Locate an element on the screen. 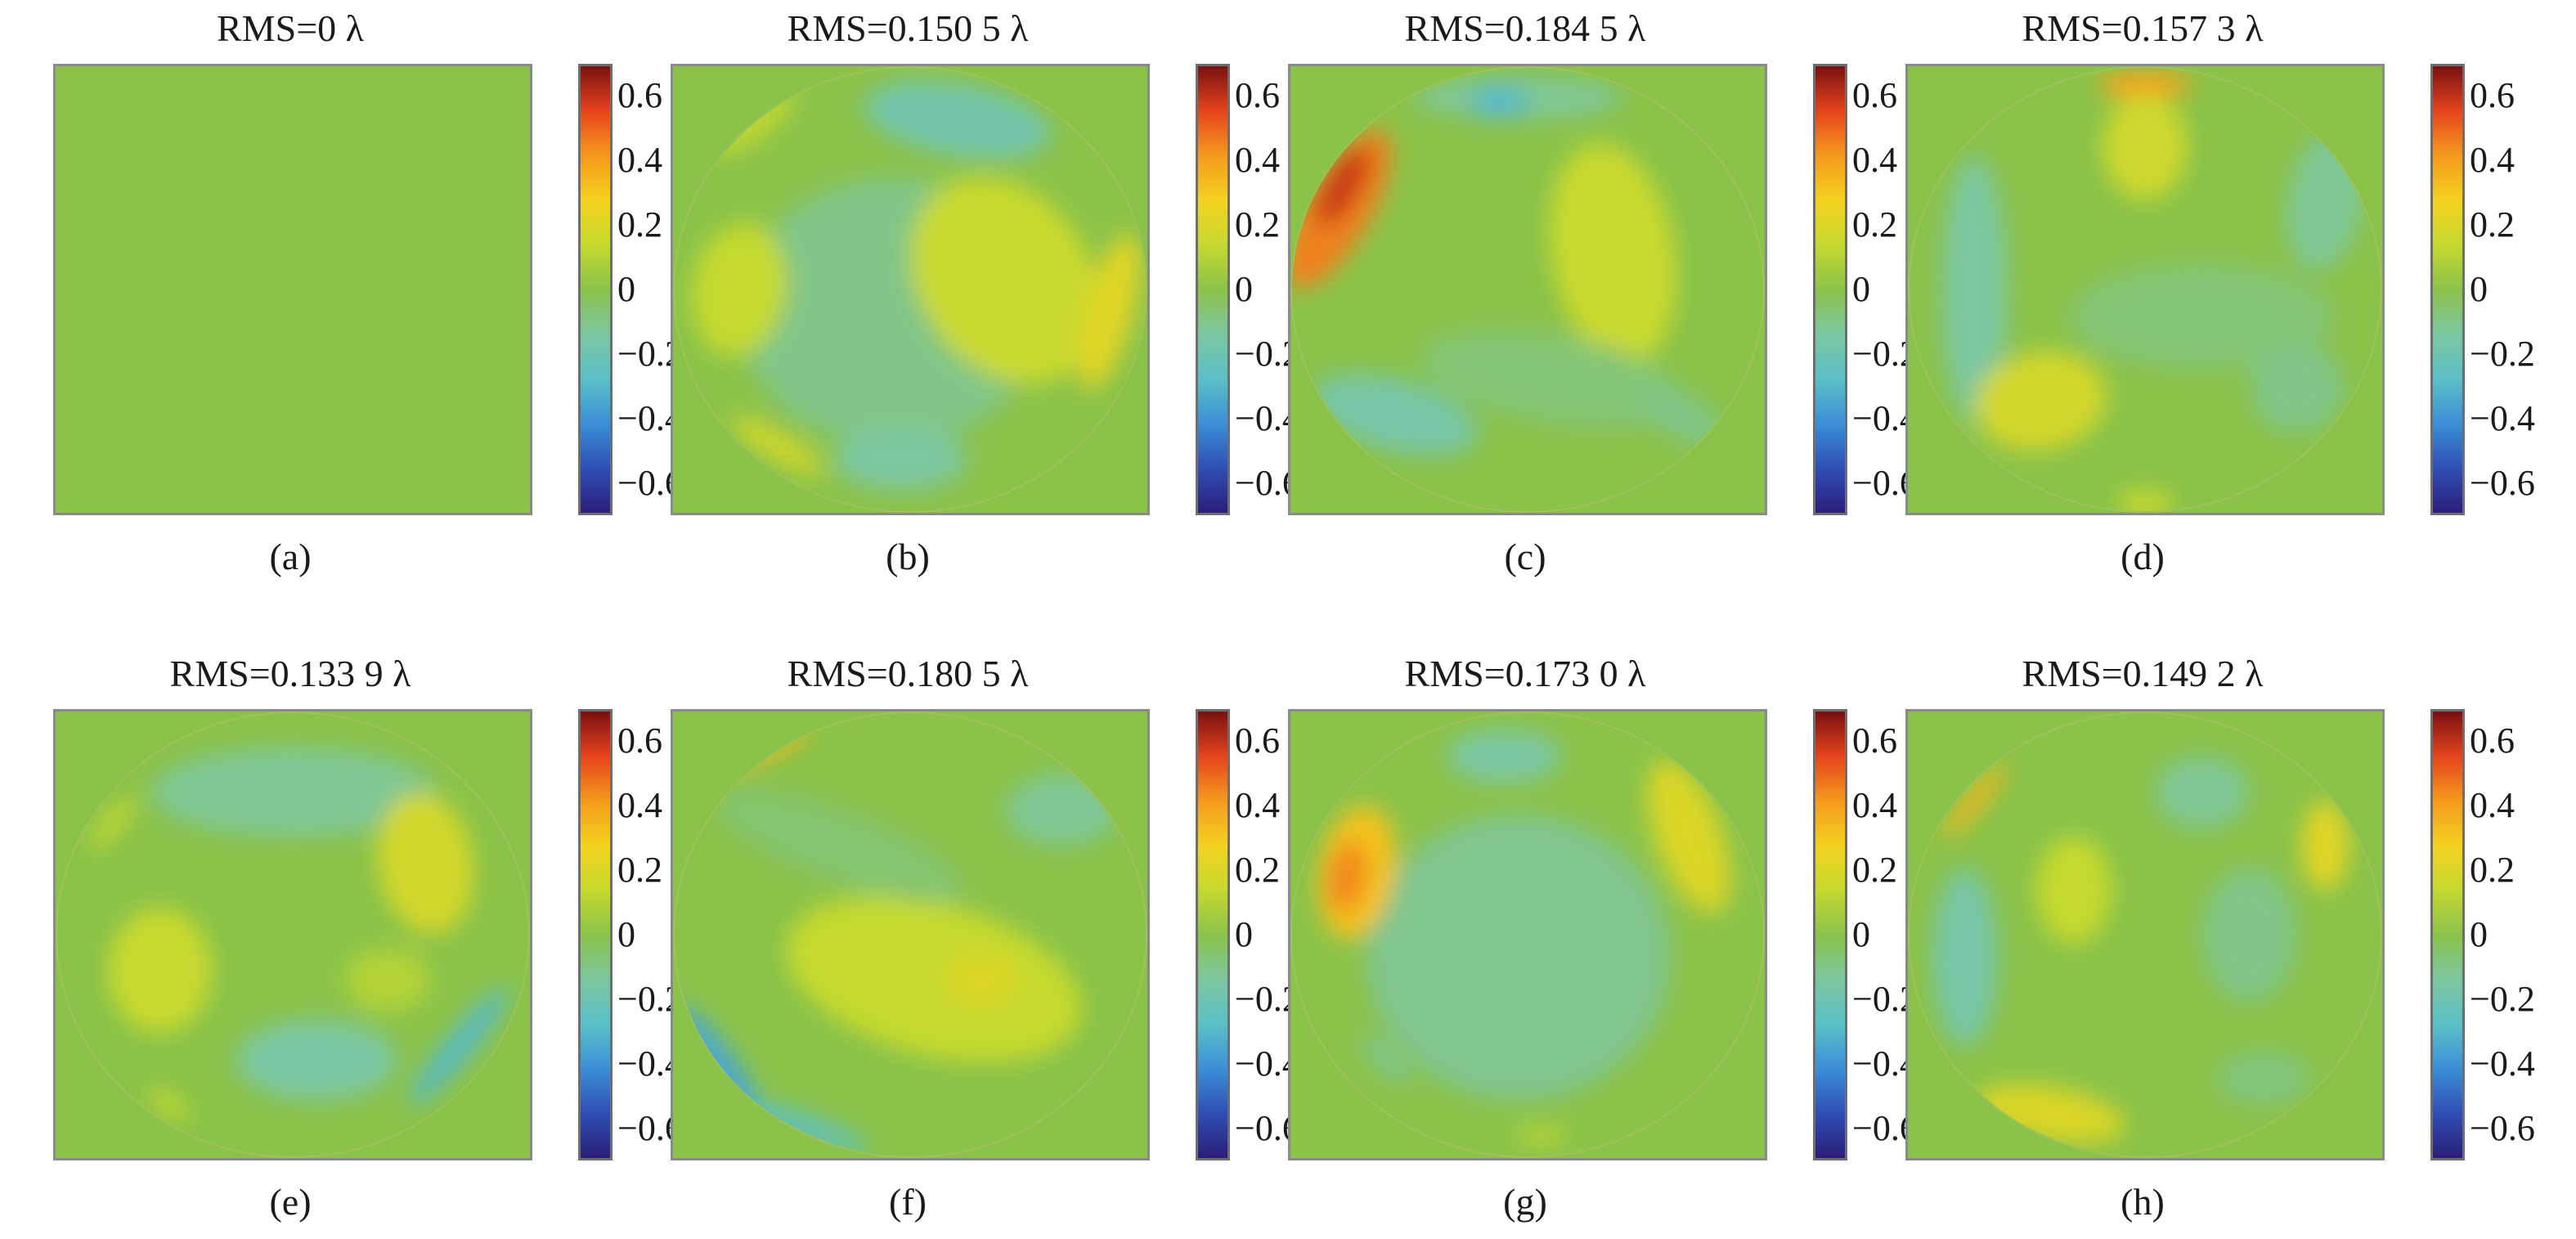 This screenshot has width=2576, height=1239. panel-d: RMS=0.157 3 λ 0.6 0.4 0.2 0 −0.2 −0.4 −0.6 (d) is located at coordinates (2216, 299).